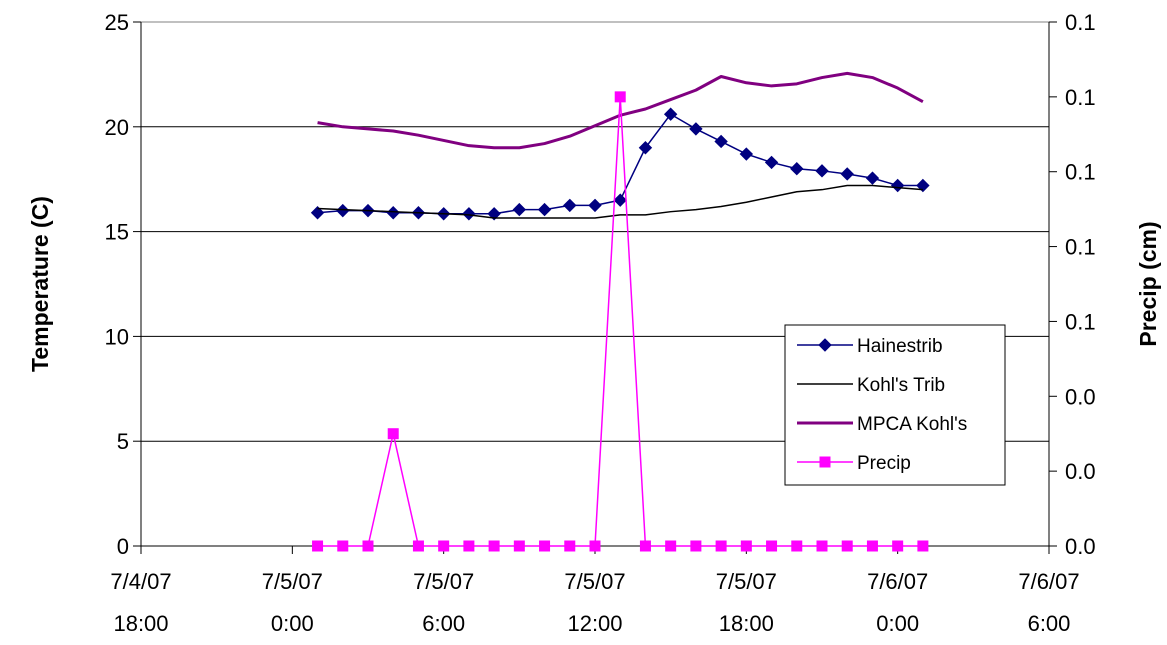  What do you see at coordinates (123, 546) in the screenshot?
I see `y-tick-label: 0` at bounding box center [123, 546].